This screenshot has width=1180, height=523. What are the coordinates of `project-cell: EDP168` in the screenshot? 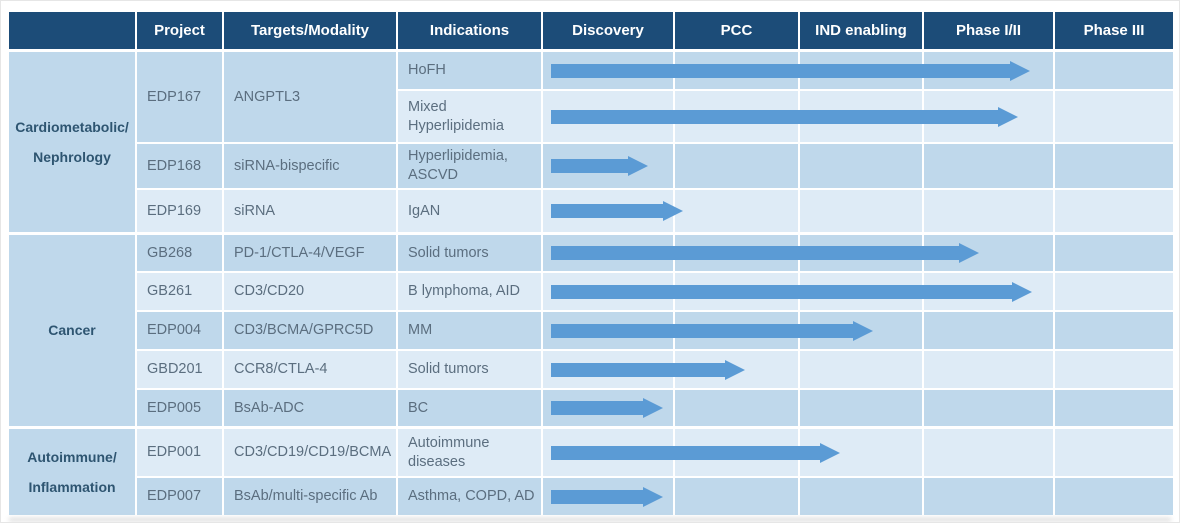 It's located at (178, 165).